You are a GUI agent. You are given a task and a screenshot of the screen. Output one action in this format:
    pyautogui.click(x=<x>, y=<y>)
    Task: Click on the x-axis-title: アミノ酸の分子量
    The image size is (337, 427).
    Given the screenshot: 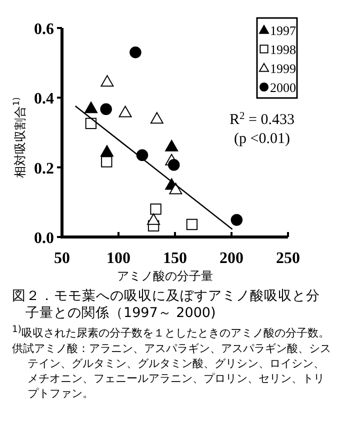 What is the action you would take?
    pyautogui.click(x=165, y=276)
    